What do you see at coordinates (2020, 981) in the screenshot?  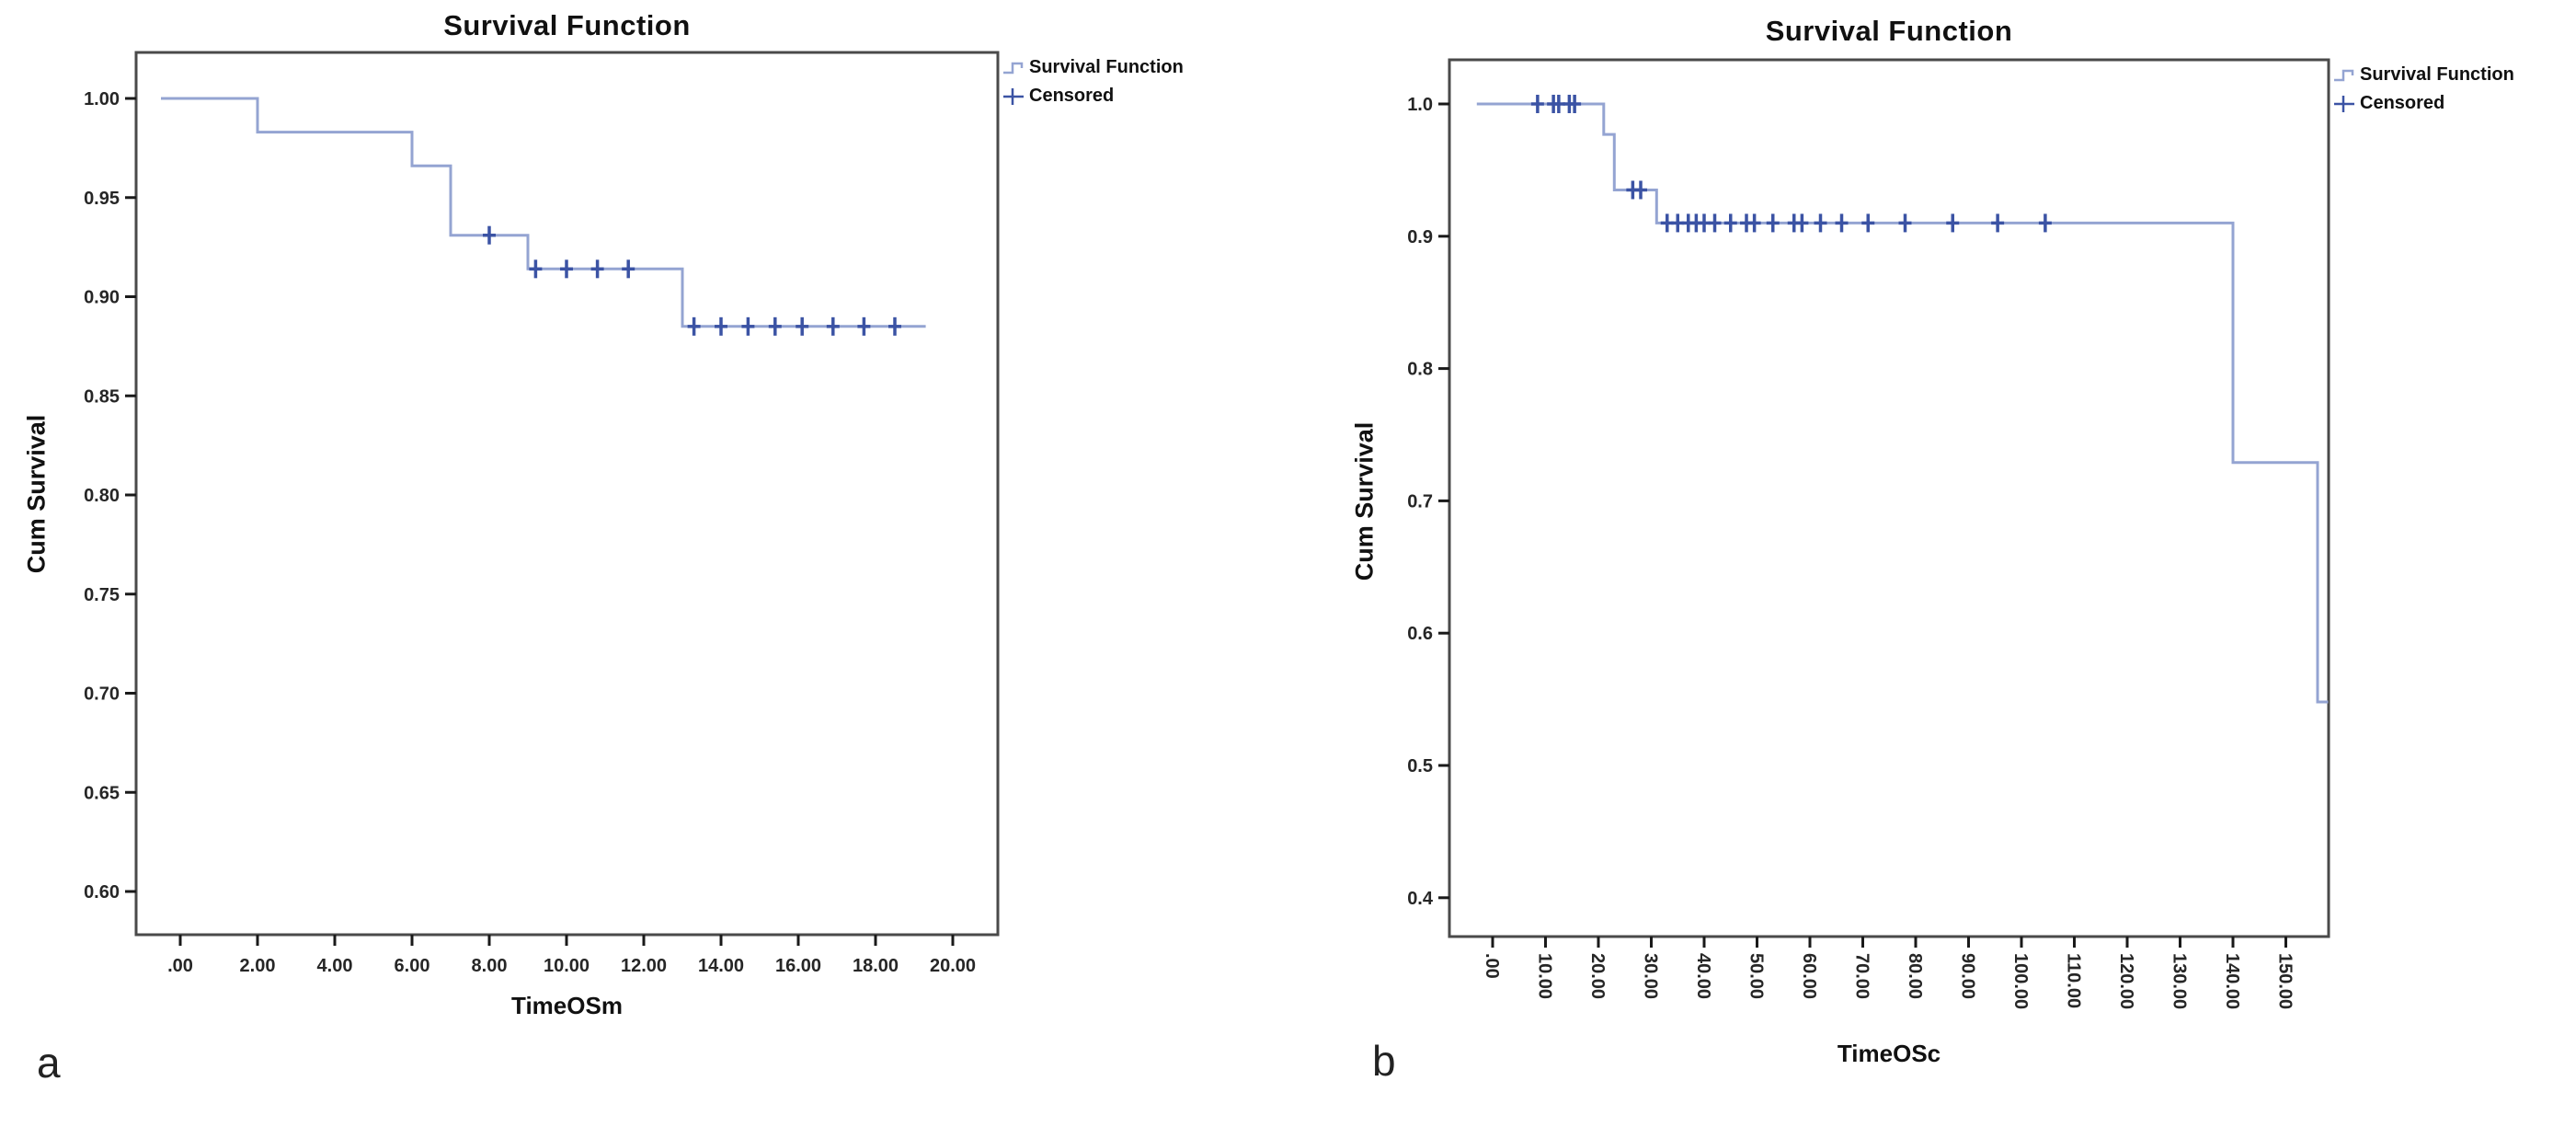 I see `x-tick-label: 100.00` at bounding box center [2020, 981].